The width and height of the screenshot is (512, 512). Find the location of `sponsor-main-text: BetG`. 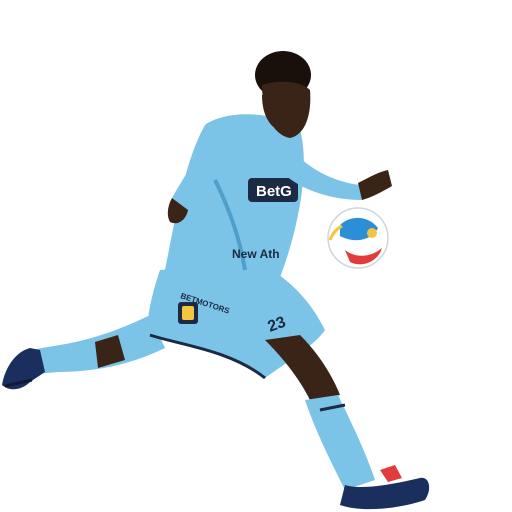

sponsor-main-text: BetG is located at coordinates (274, 191).